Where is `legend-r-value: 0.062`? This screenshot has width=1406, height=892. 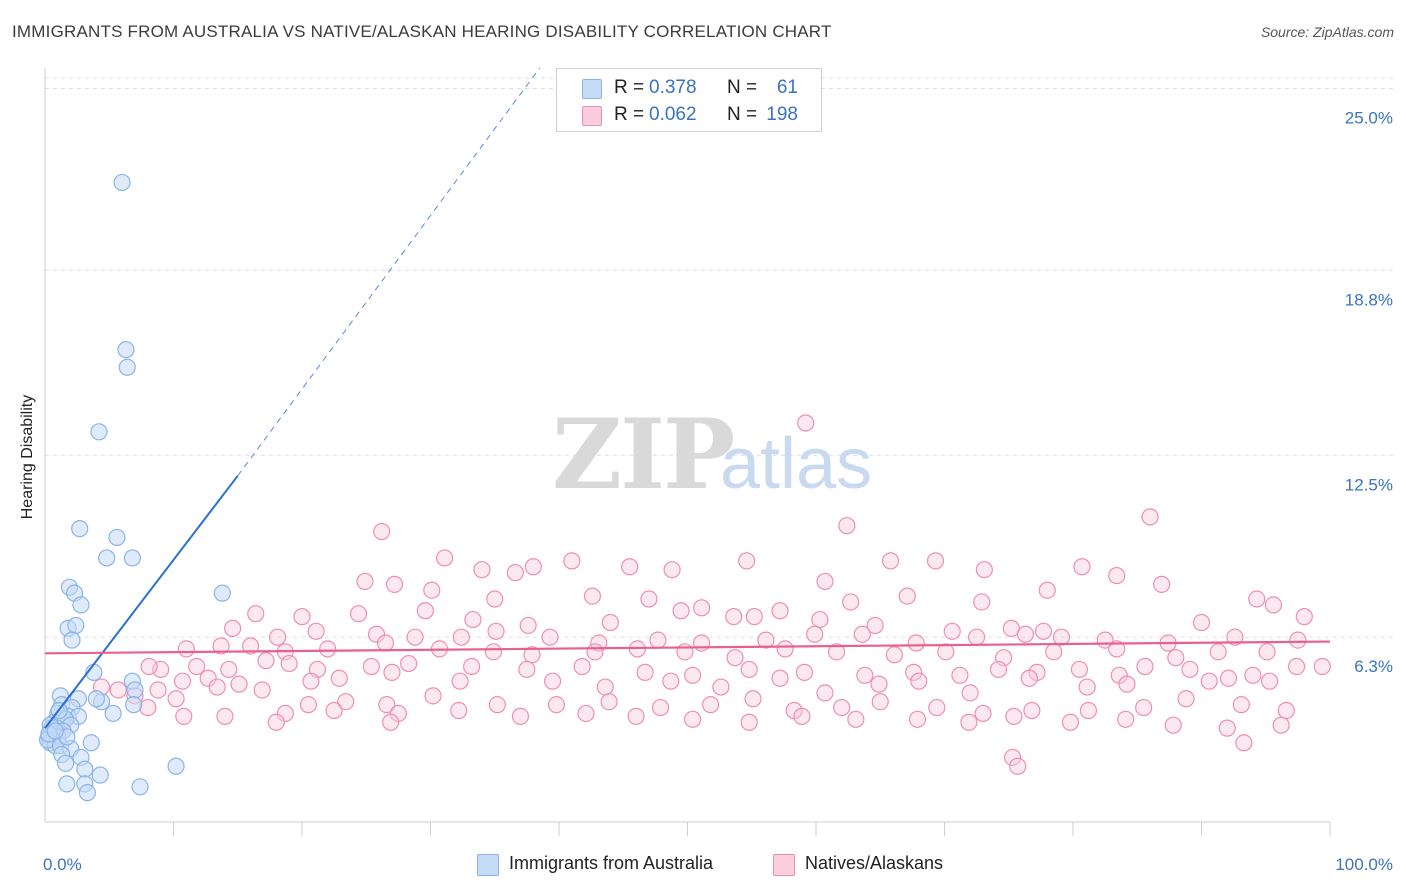 legend-r-value: 0.062 is located at coordinates (673, 114).